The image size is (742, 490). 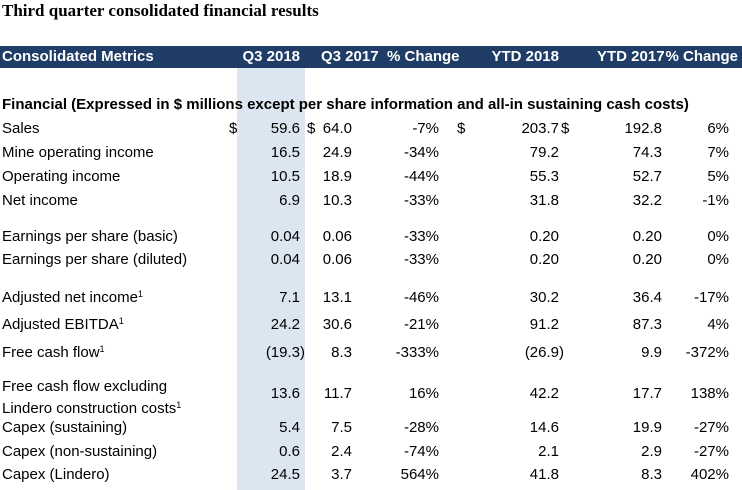 What do you see at coordinates (421, 427) in the screenshot?
I see `cell-change-q: -28%` at bounding box center [421, 427].